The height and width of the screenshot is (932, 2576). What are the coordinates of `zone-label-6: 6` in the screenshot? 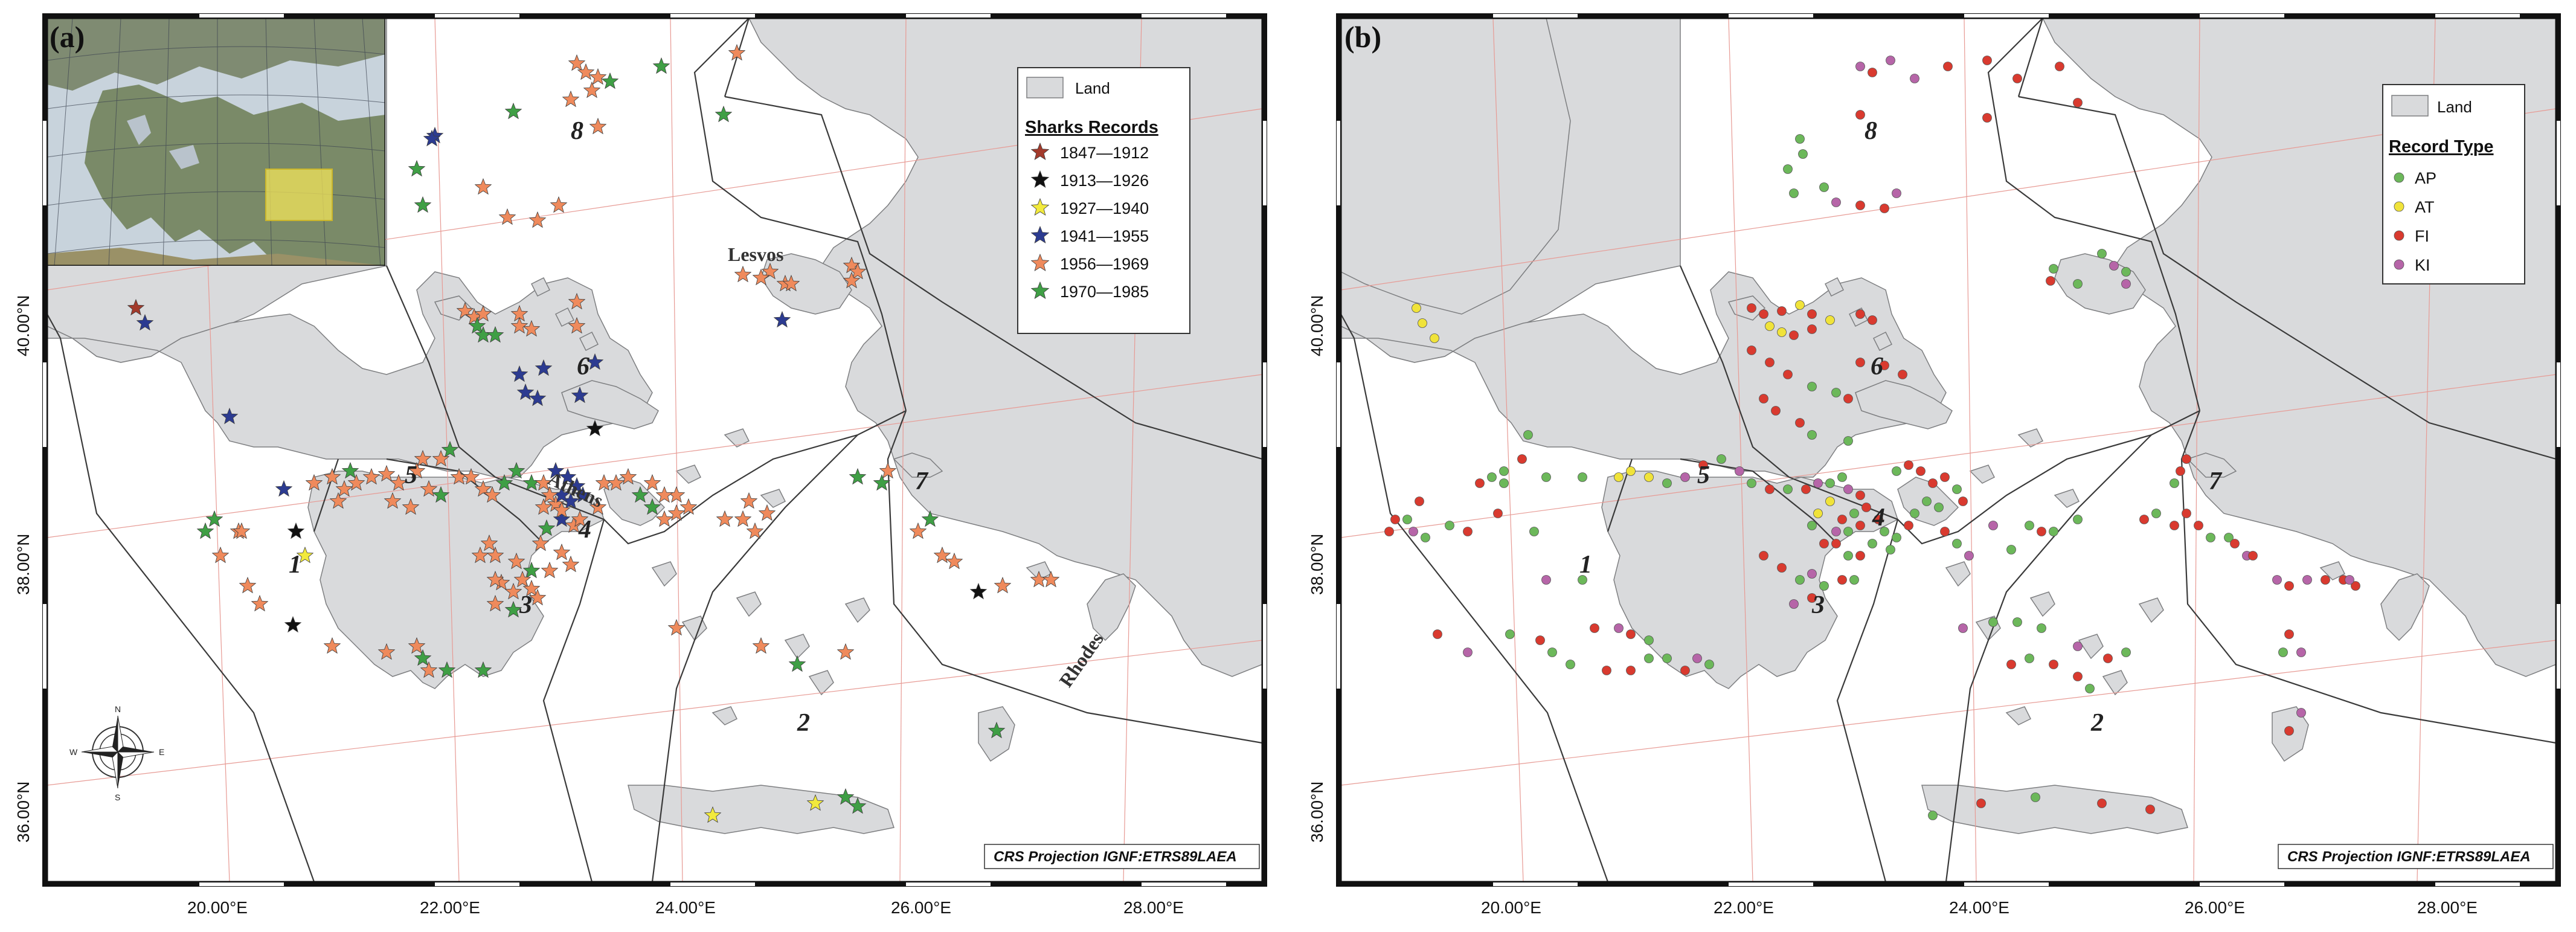 It's located at (583, 367).